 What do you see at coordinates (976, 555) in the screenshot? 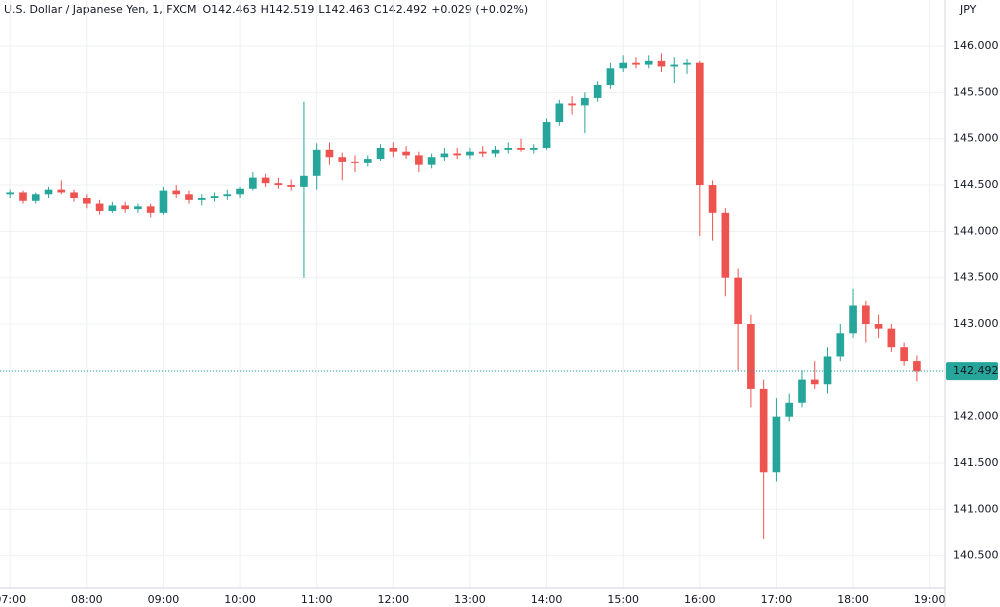
I see `y-tick-label: 140.500` at bounding box center [976, 555].